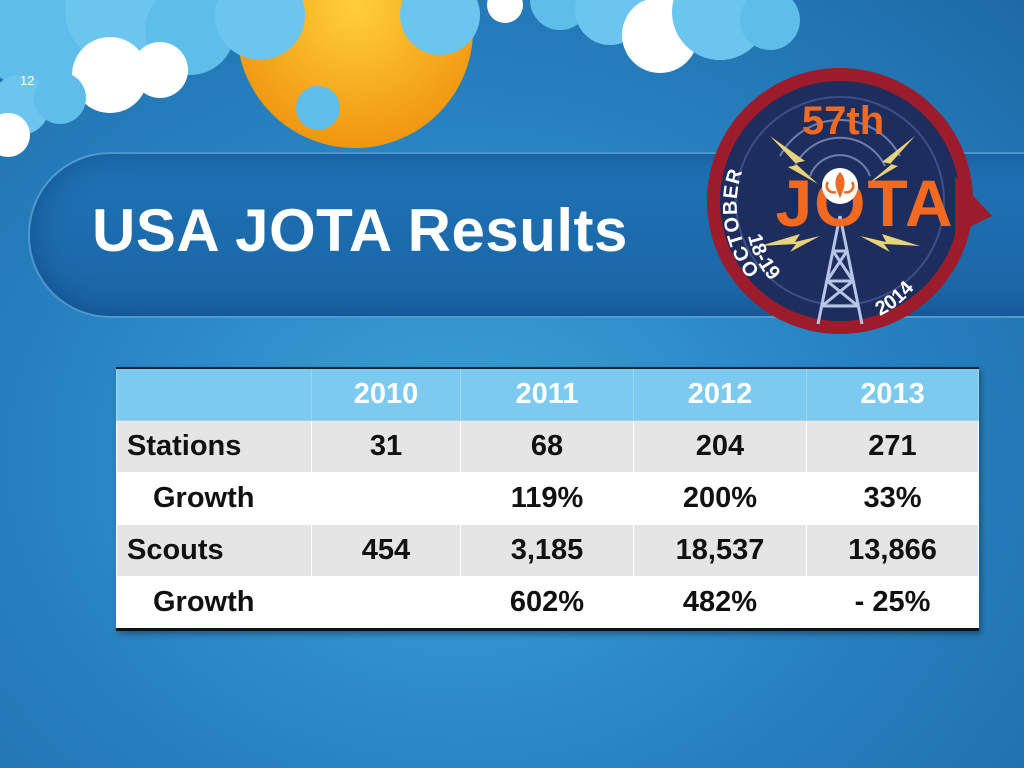 This screenshot has height=768, width=1024. Describe the element at coordinates (892, 603) in the screenshot. I see `table-cell: - 25%` at that location.